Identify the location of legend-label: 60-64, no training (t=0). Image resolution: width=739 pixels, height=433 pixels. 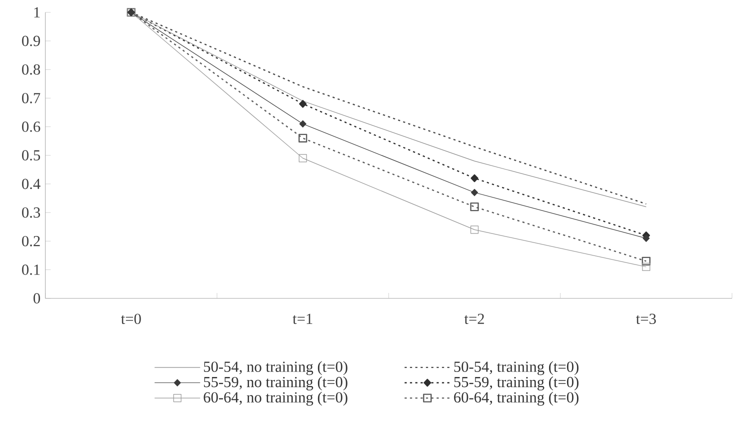
(276, 399).